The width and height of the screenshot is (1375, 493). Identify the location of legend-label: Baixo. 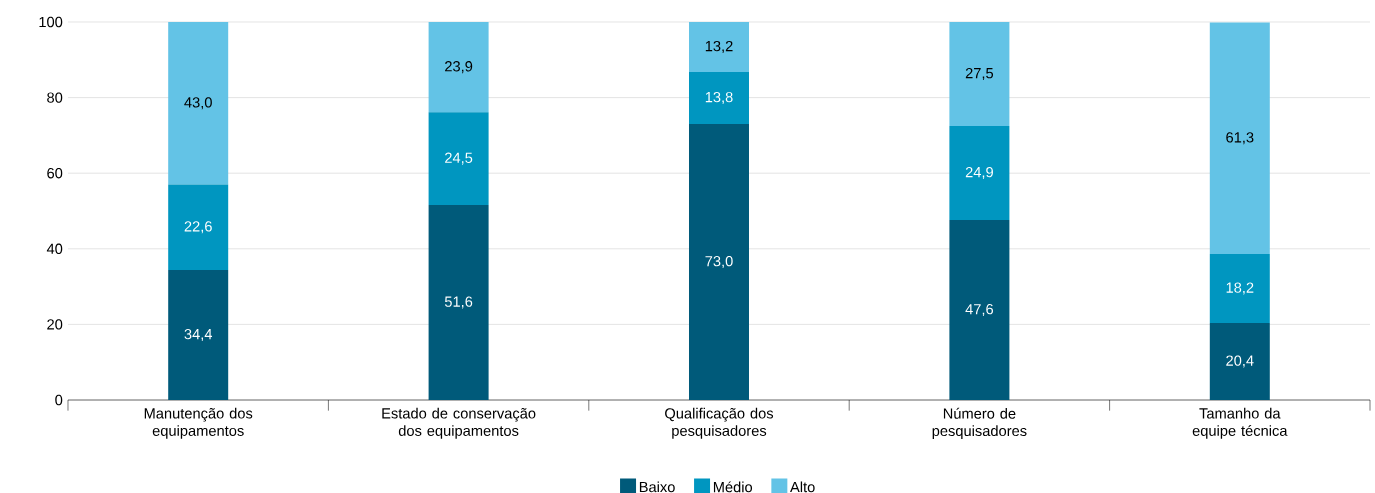
(657, 487).